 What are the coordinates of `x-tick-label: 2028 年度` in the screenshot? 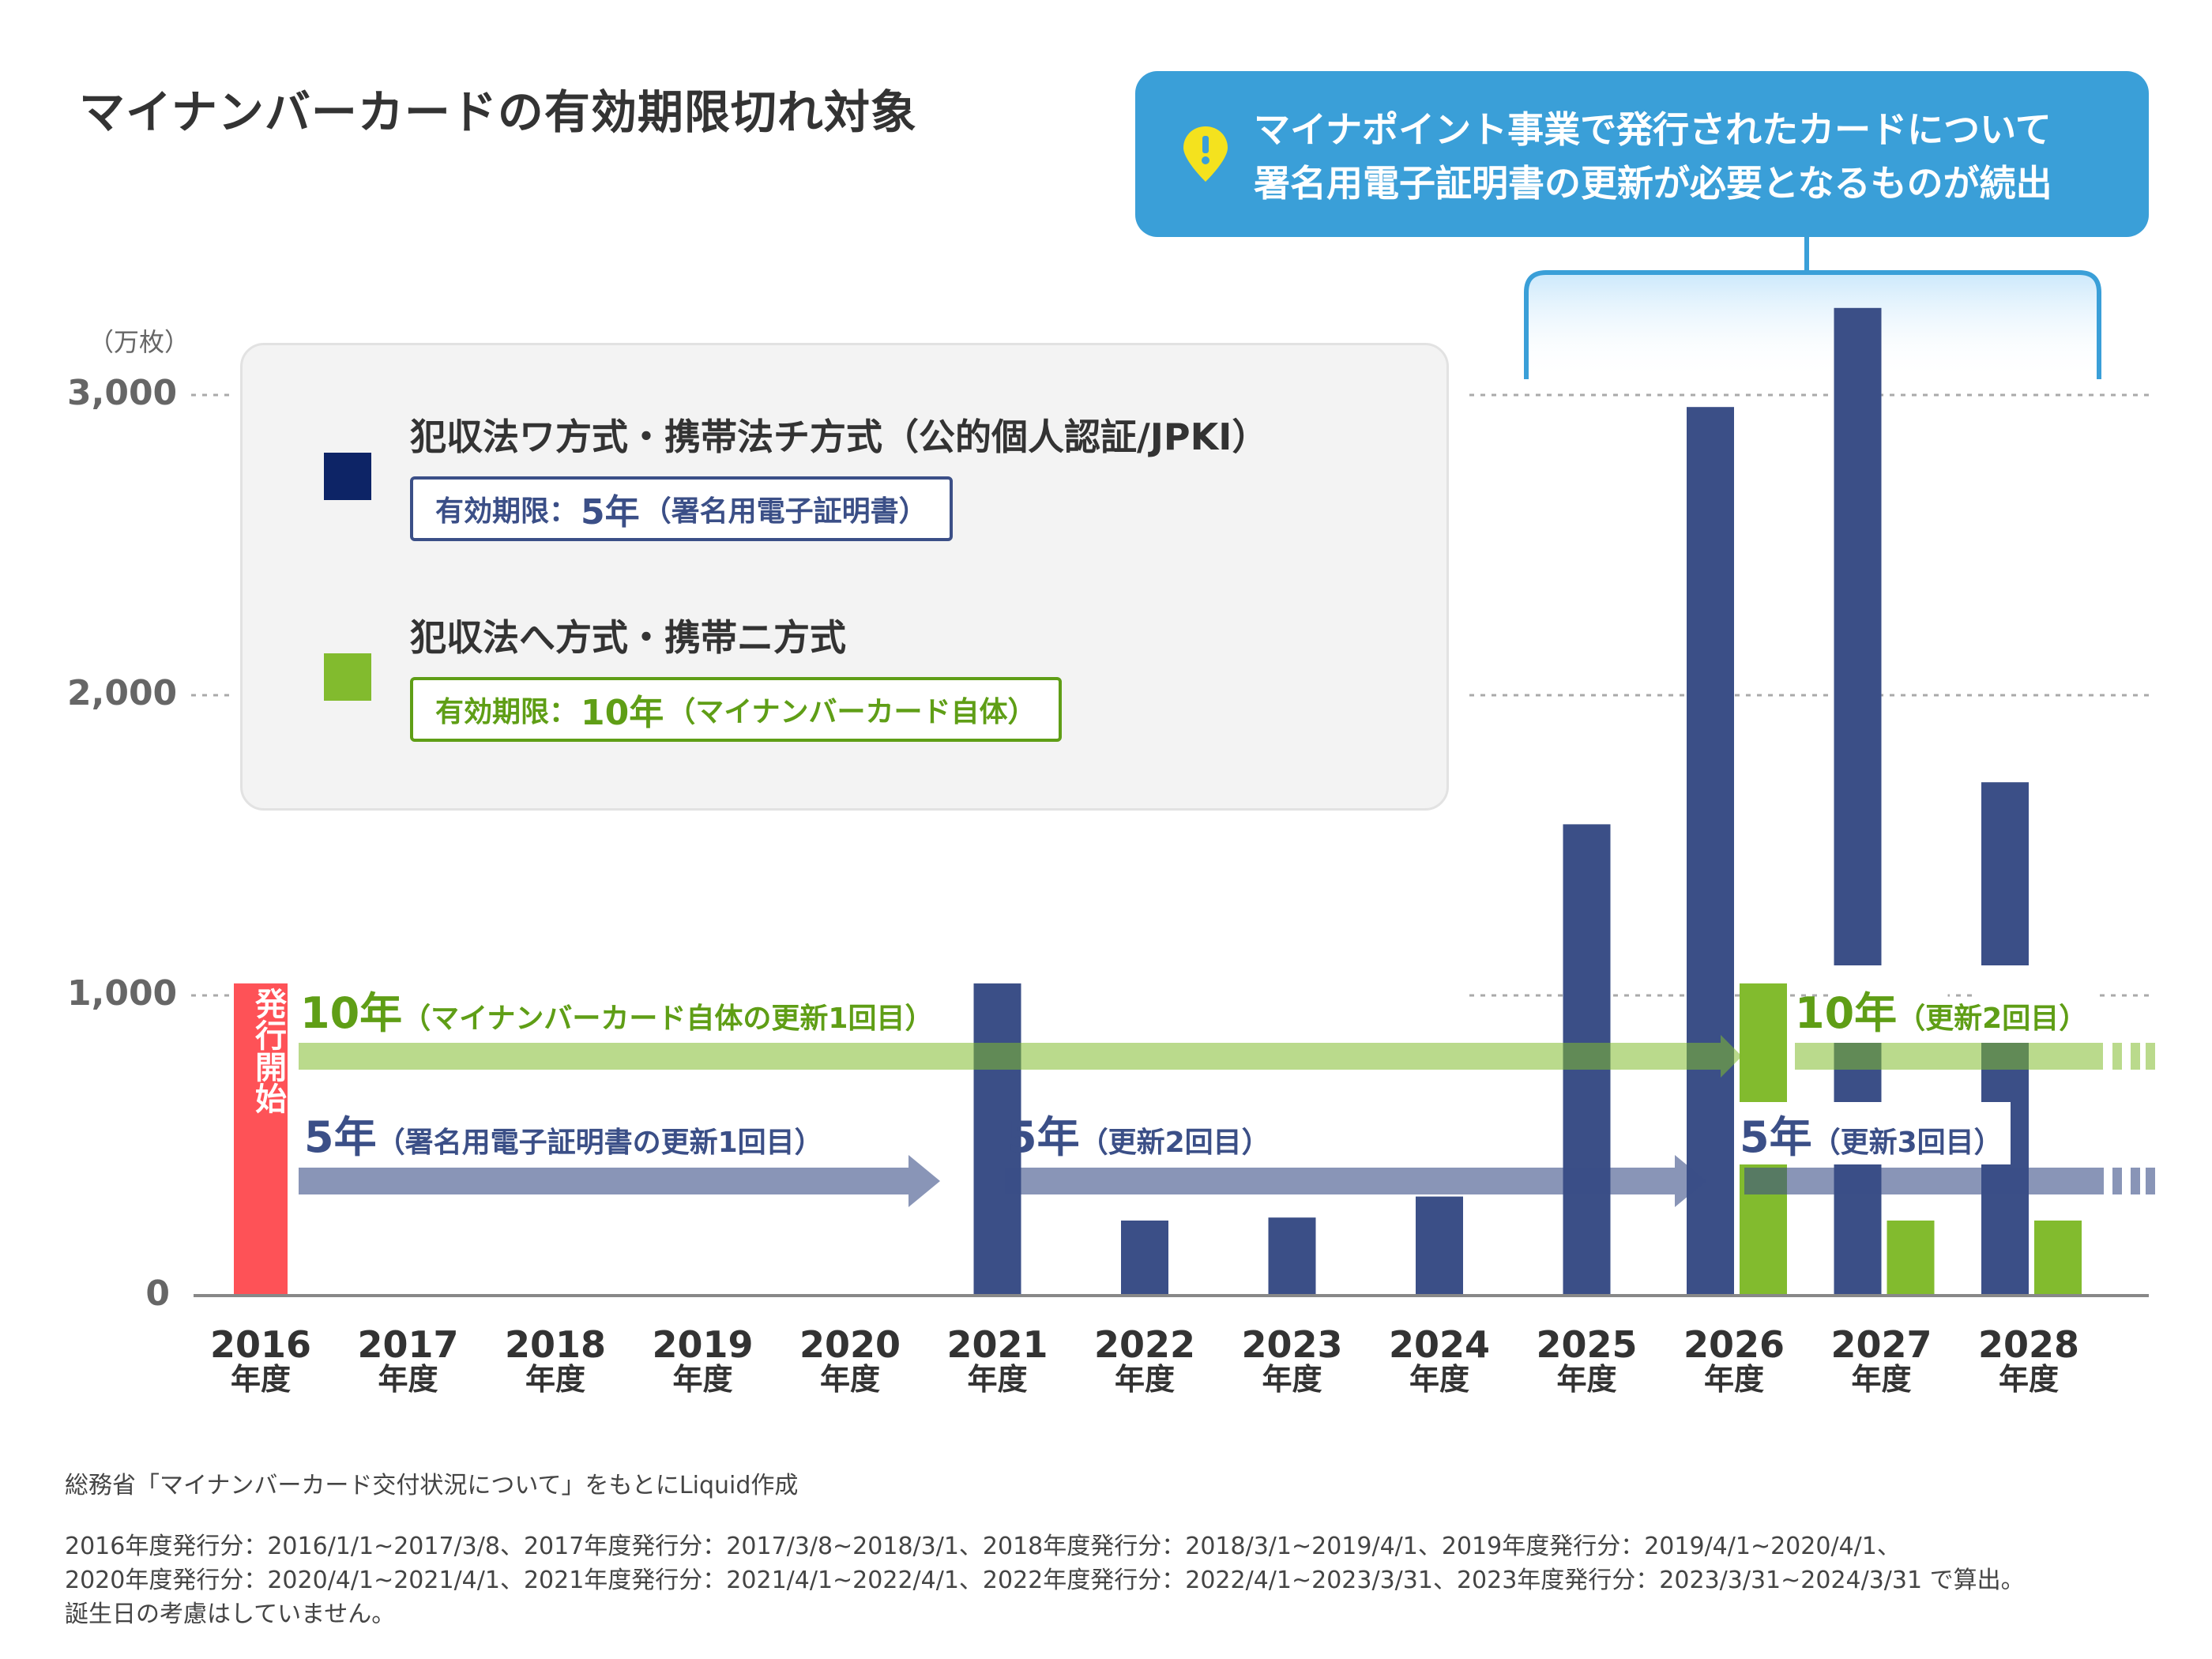 It's located at (2029, 1361).